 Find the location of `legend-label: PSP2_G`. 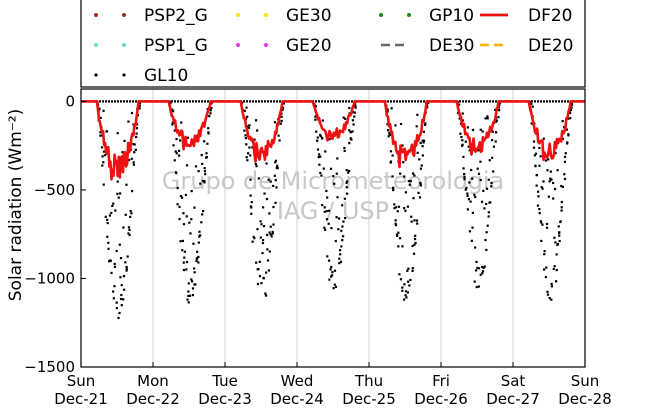

legend-label: PSP2_G is located at coordinates (176, 16).